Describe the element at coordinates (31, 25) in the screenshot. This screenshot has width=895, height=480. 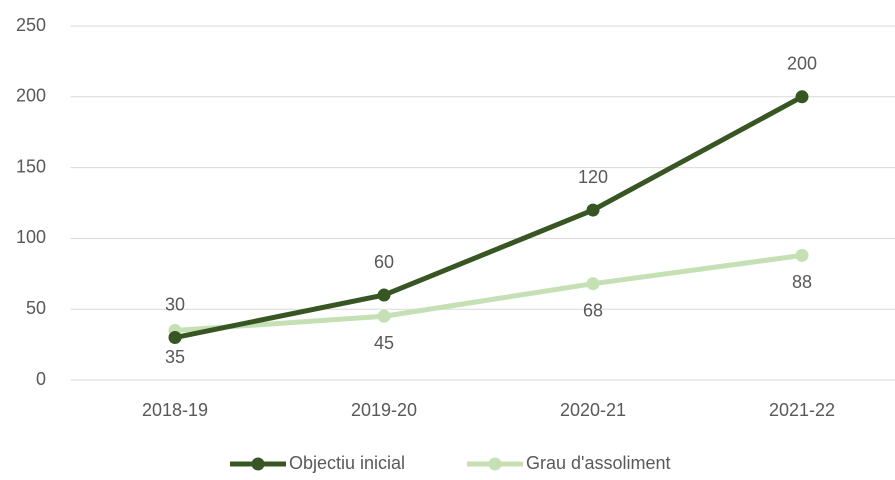
I see `y-tick-label: 250` at that location.